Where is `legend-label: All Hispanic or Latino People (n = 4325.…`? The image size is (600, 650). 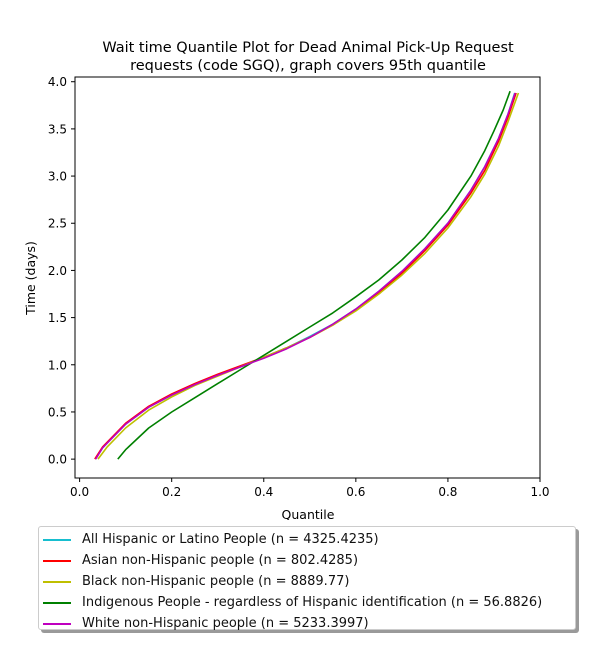
legend-label: All Hispanic or Latino People (n = 4325.… is located at coordinates (230, 539).